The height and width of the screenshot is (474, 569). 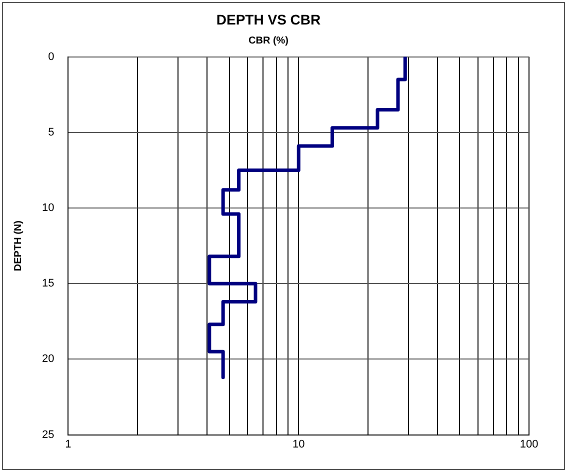 What do you see at coordinates (529, 444) in the screenshot?
I see `x-tick-label: 100` at bounding box center [529, 444].